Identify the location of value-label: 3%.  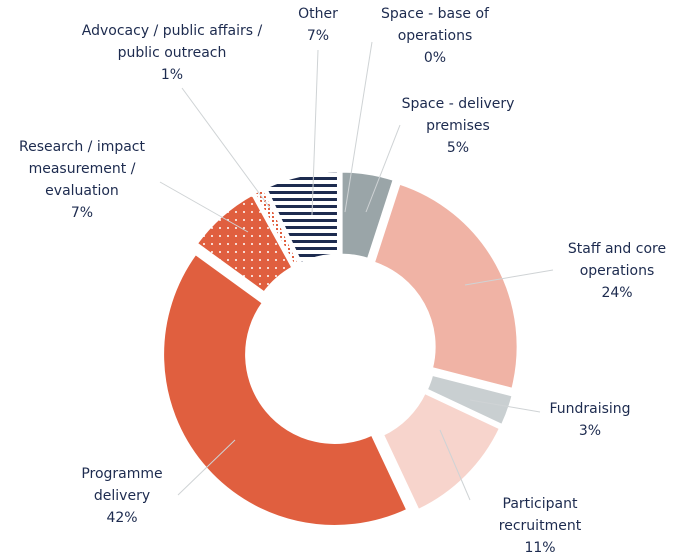
(590, 431).